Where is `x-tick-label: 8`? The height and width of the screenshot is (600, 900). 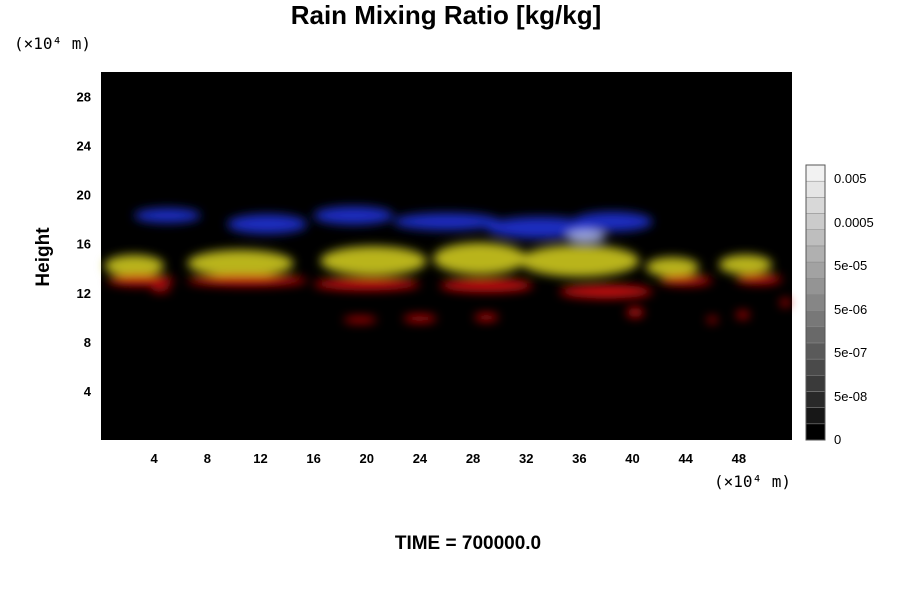 x-tick-label: 8 is located at coordinates (207, 458).